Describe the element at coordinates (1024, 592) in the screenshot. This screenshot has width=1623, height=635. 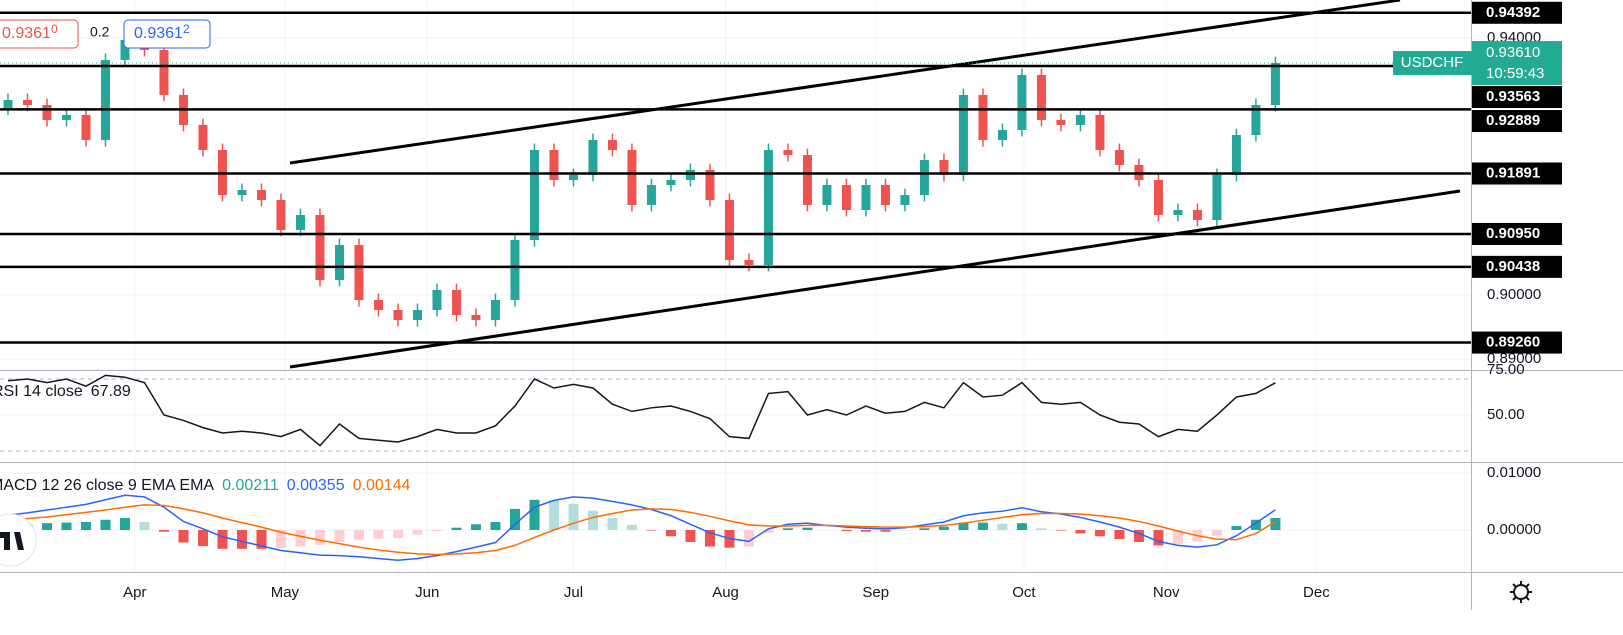
I see `x-tick-label: Oct` at that location.